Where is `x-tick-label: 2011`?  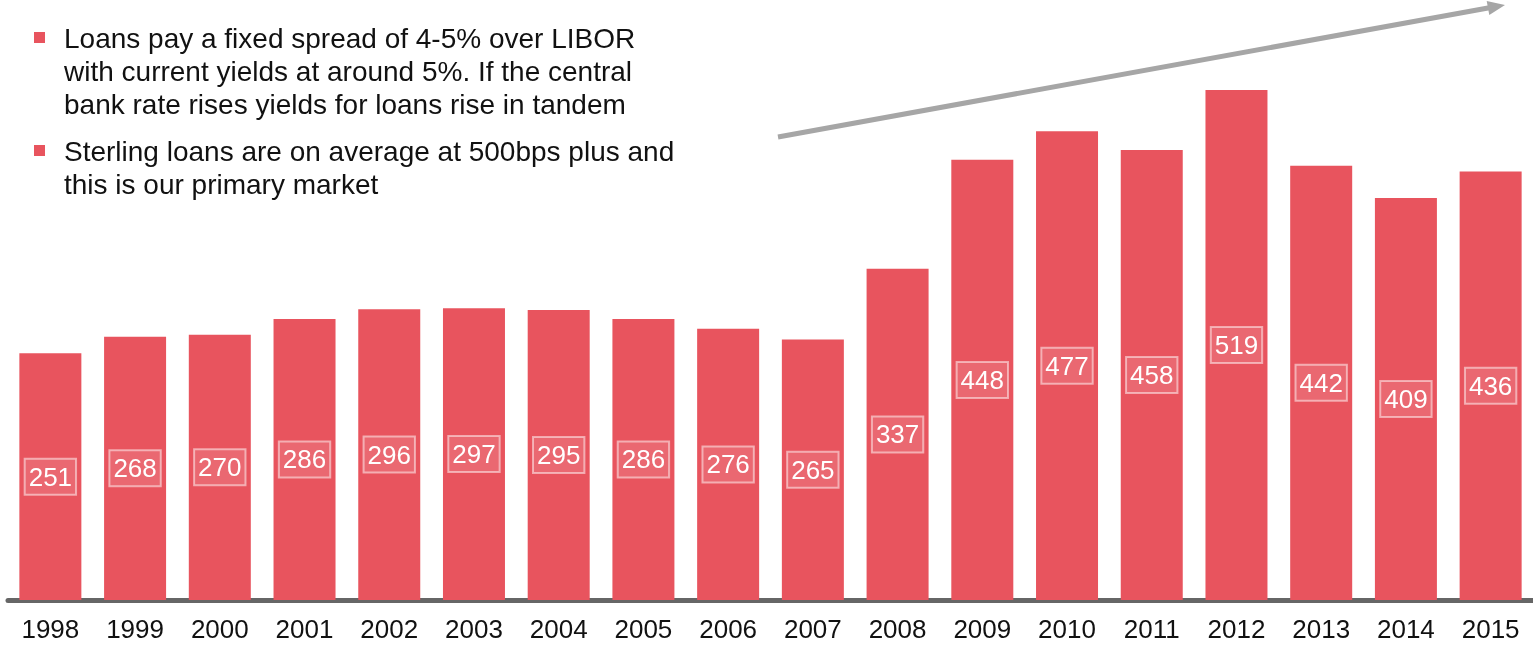
x-tick-label: 2011 is located at coordinates (1151, 629).